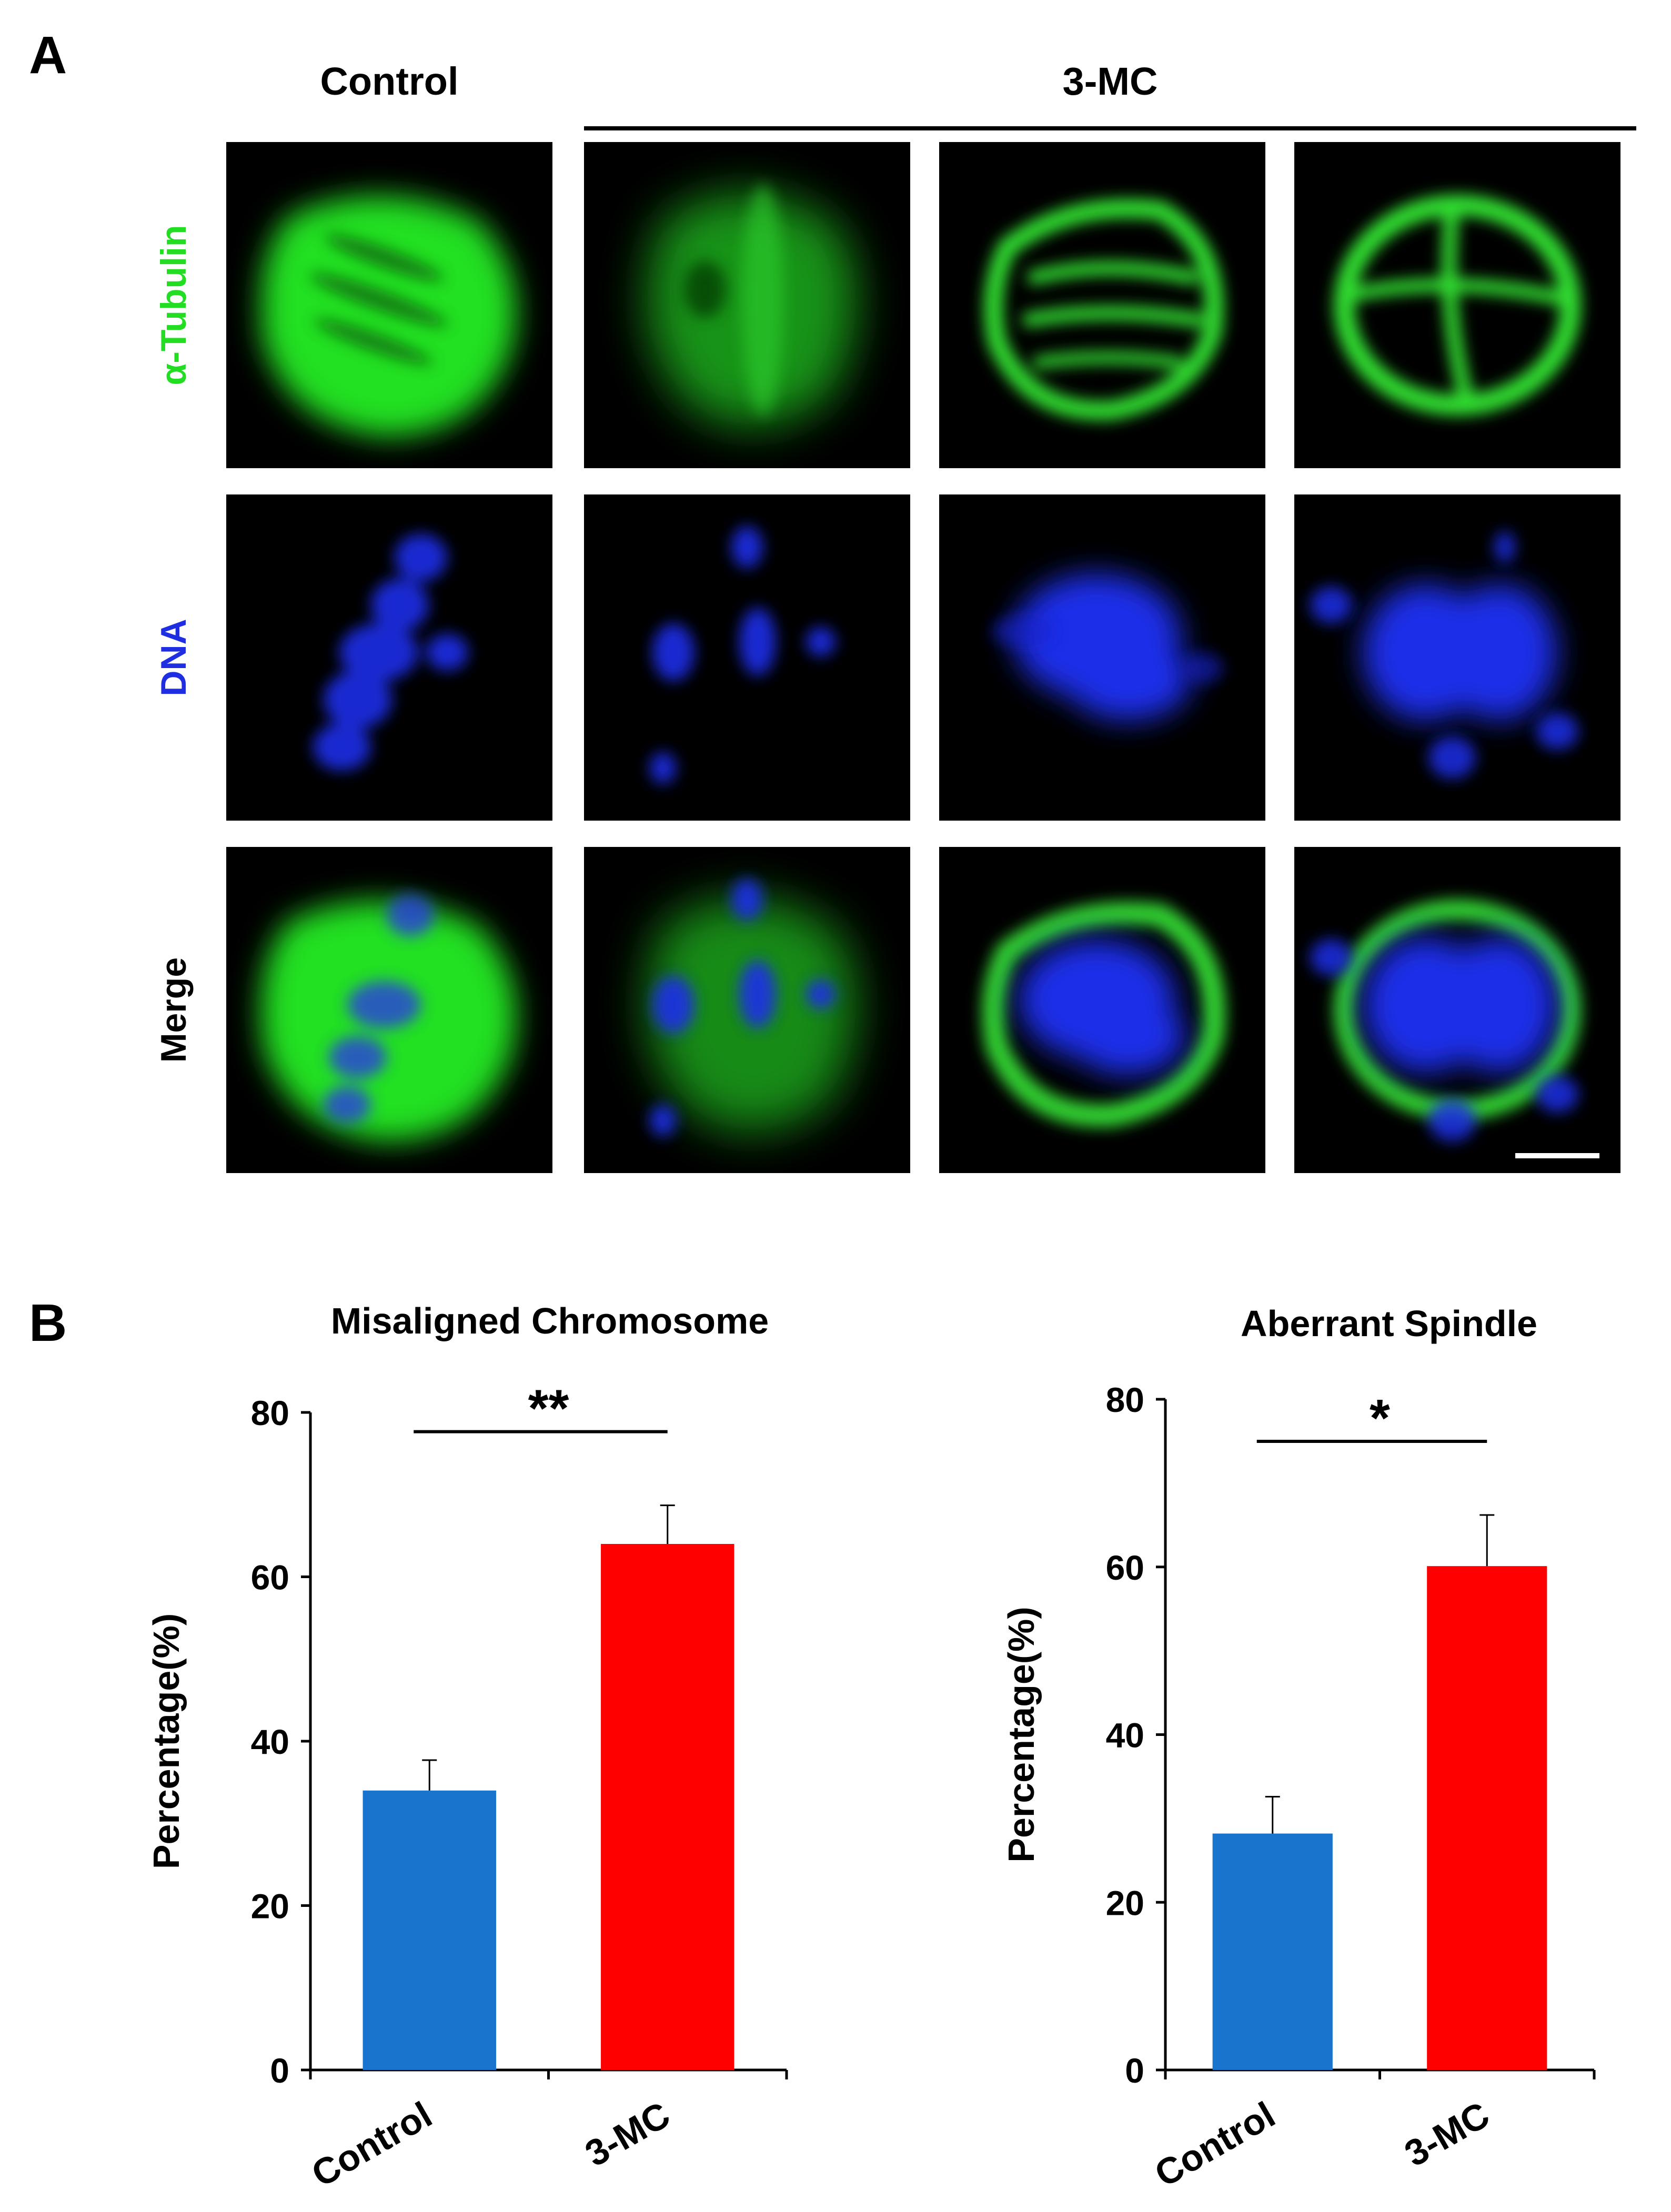 This screenshot has width=1671, height=2212. I want to click on significance-marker: **, so click(548, 1408).